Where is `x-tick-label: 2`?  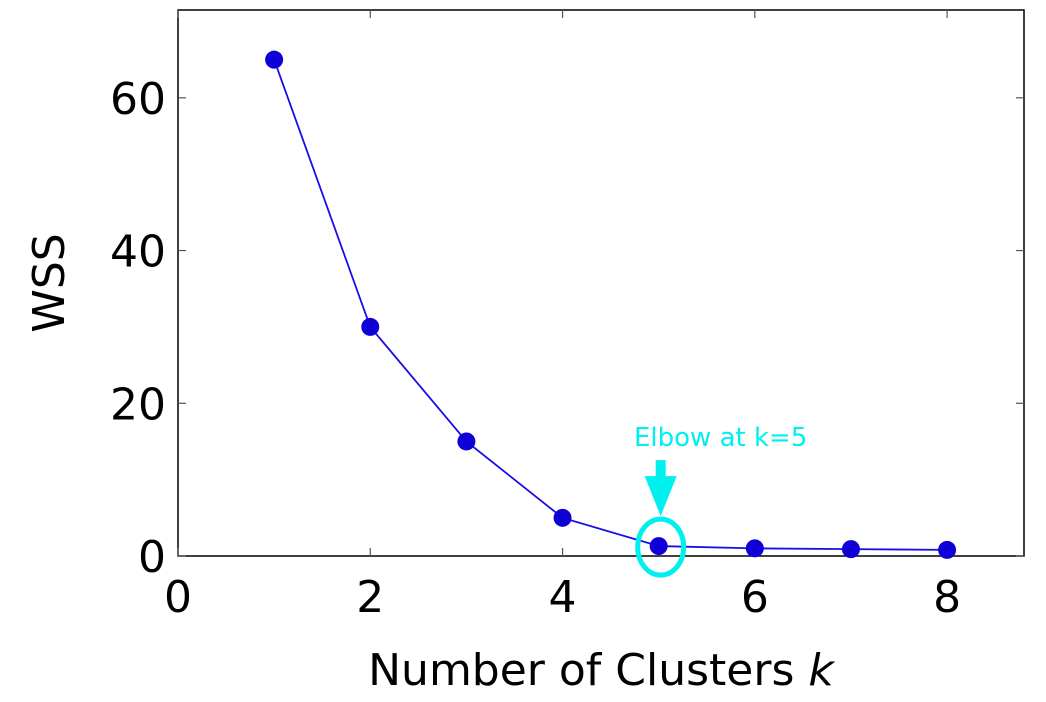
x-tick-label: 2 is located at coordinates (370, 597).